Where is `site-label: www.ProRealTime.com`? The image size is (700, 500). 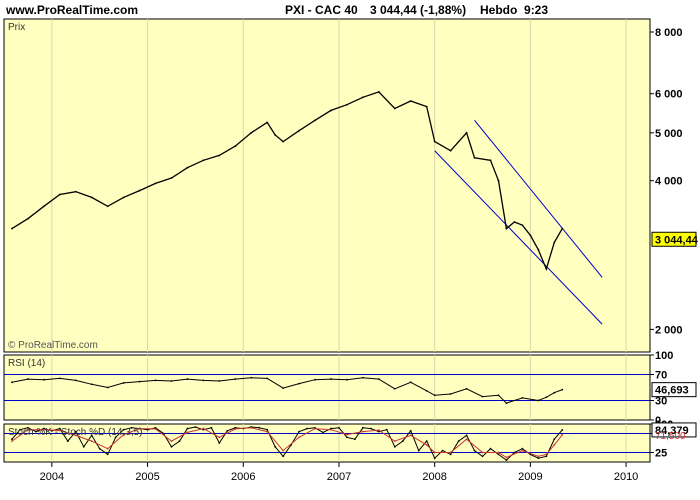 site-label: www.ProRealTime.com is located at coordinates (72, 10).